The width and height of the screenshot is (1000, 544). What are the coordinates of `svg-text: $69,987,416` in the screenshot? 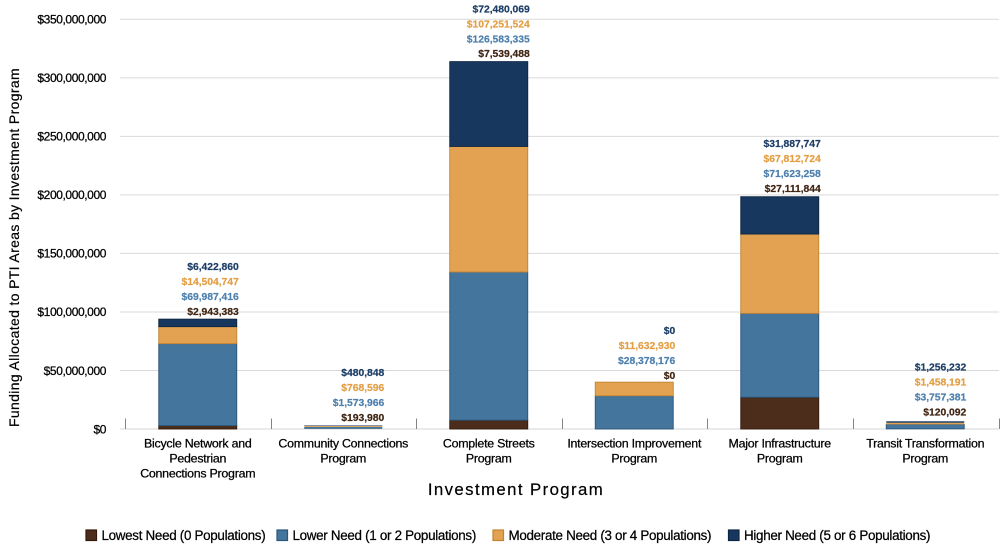 It's located at (211, 297).